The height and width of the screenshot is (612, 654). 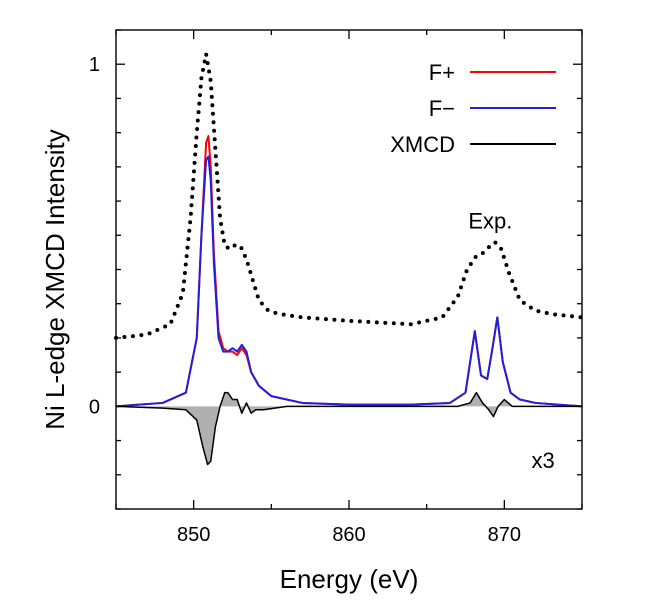 What do you see at coordinates (442, 72) in the screenshot?
I see `legend-label-fplus: F+` at bounding box center [442, 72].